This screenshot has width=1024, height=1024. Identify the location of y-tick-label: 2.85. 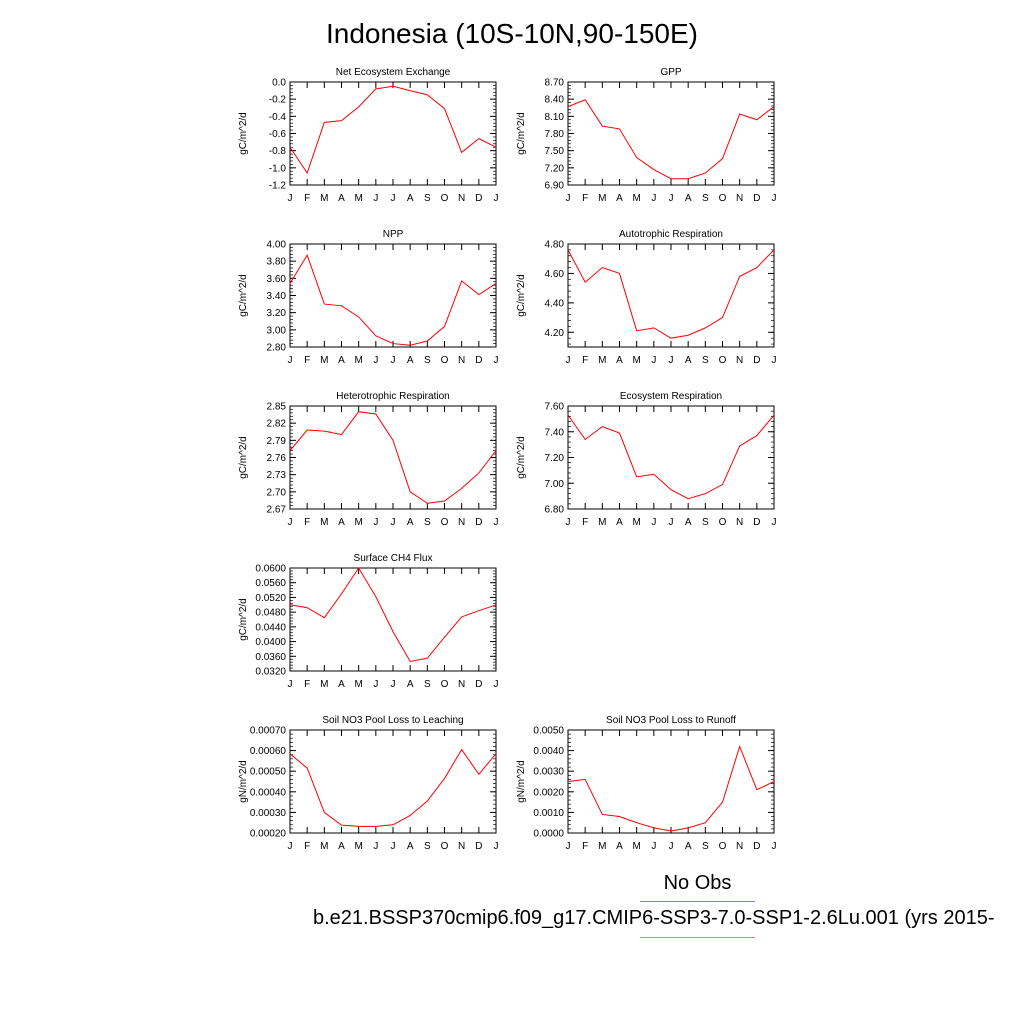
(277, 407).